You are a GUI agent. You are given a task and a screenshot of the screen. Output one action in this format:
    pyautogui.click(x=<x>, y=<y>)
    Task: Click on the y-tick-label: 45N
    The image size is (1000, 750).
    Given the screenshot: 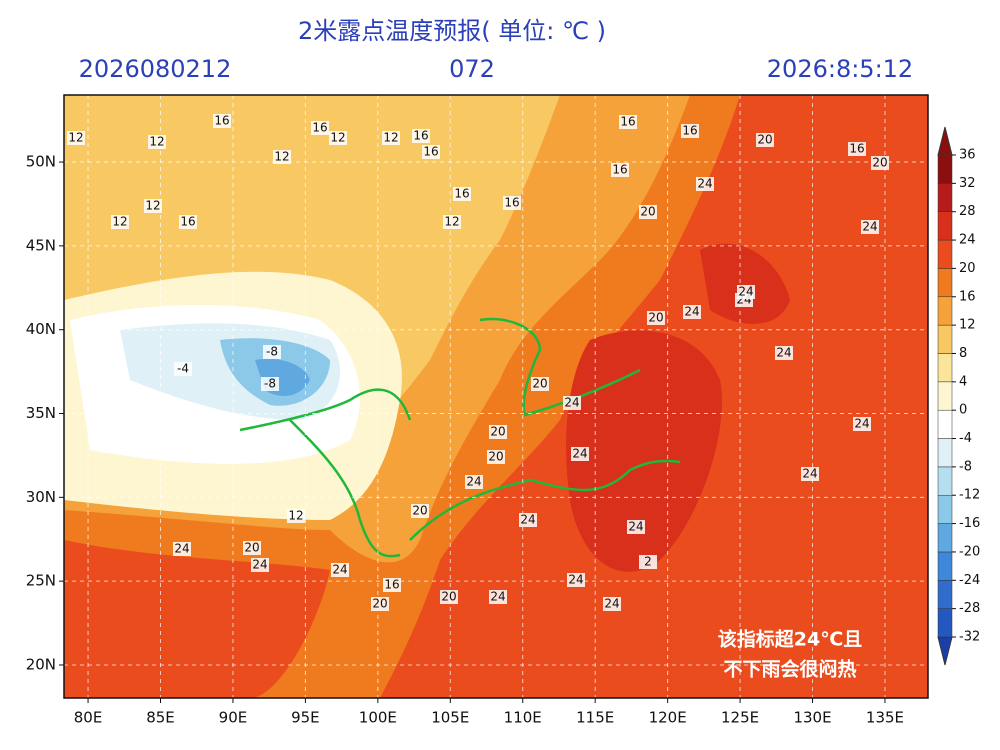 What is the action you would take?
    pyautogui.click(x=41, y=245)
    